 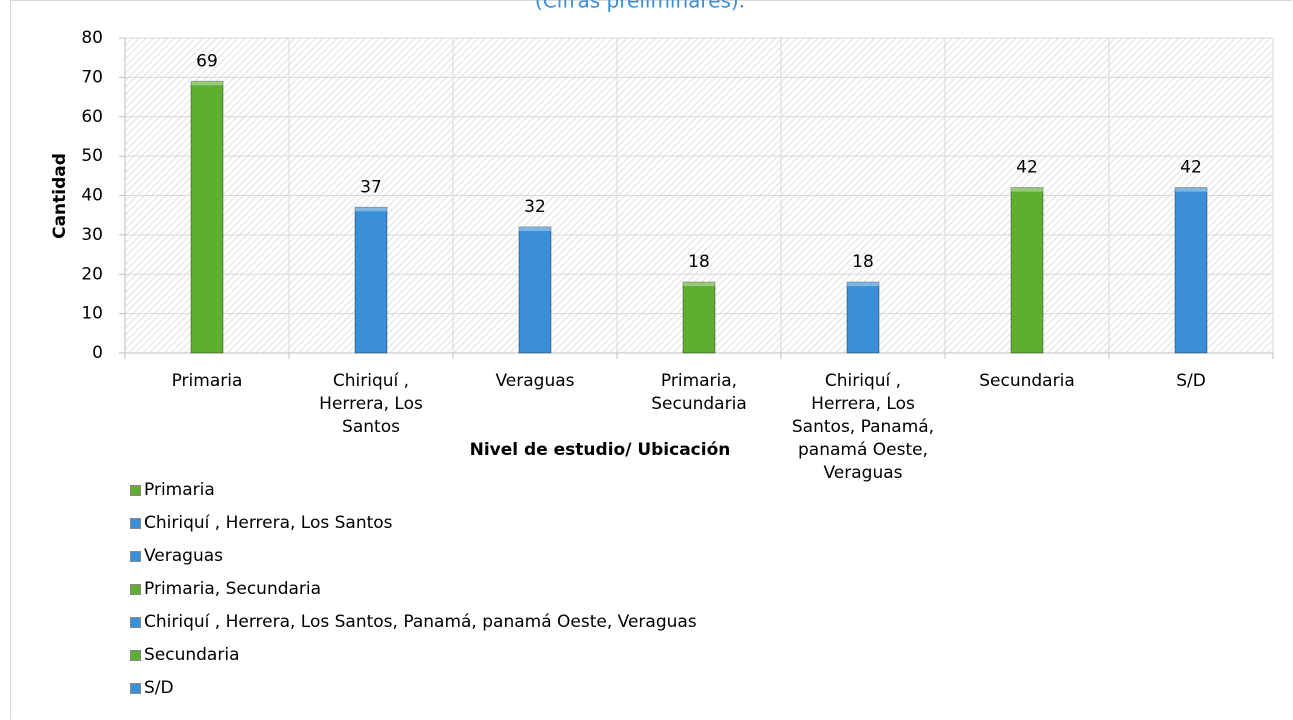 I want to click on y-axis-label: Cantidad, so click(x=60, y=196).